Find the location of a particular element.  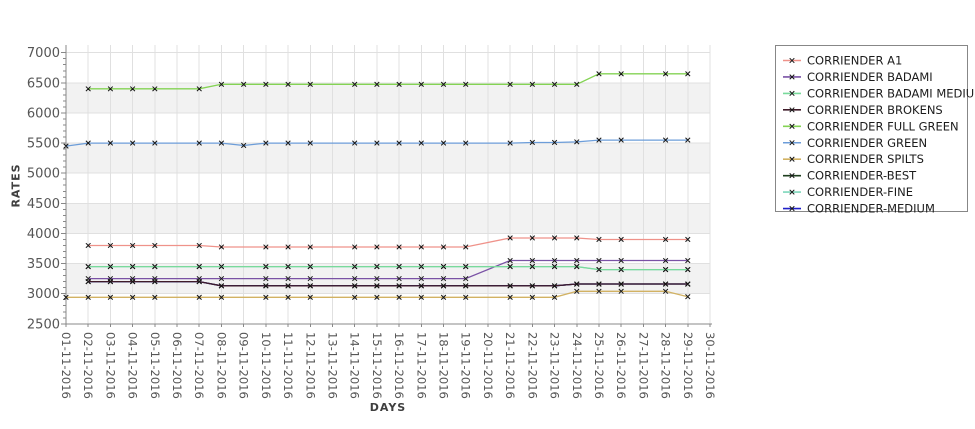

legend-item-corriender-green: CORRIENDER GREEN is located at coordinates (855, 143).